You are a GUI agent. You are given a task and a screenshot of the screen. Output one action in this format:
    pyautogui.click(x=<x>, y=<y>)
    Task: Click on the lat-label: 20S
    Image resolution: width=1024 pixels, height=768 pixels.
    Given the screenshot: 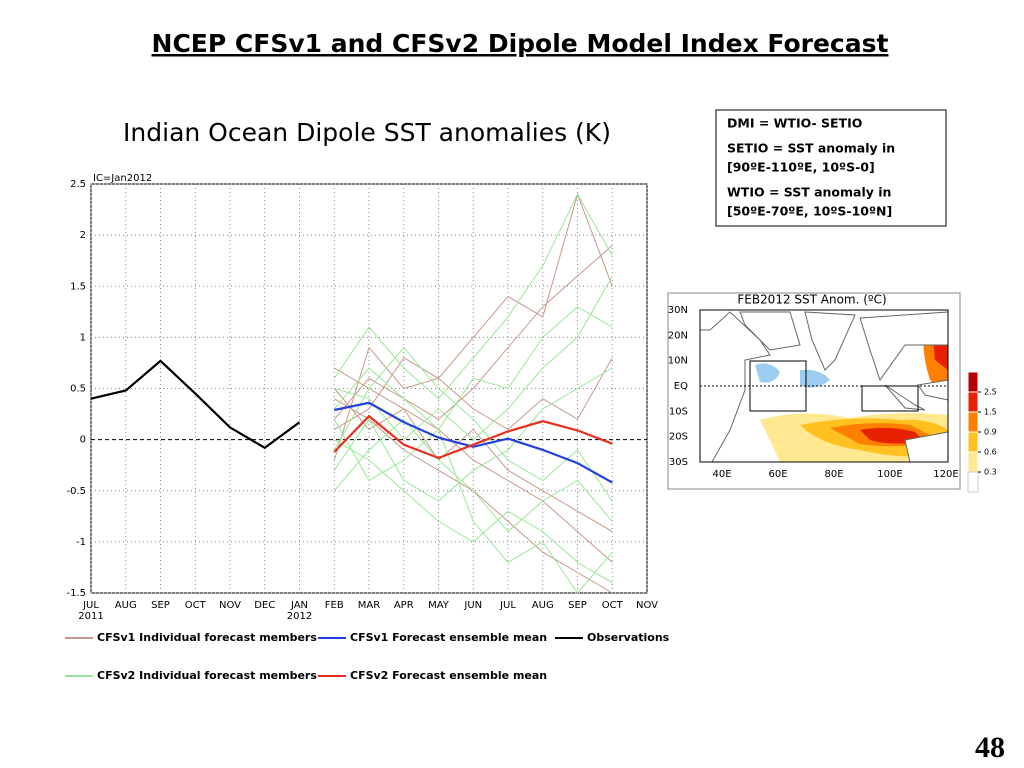 What is the action you would take?
    pyautogui.click(x=678, y=437)
    